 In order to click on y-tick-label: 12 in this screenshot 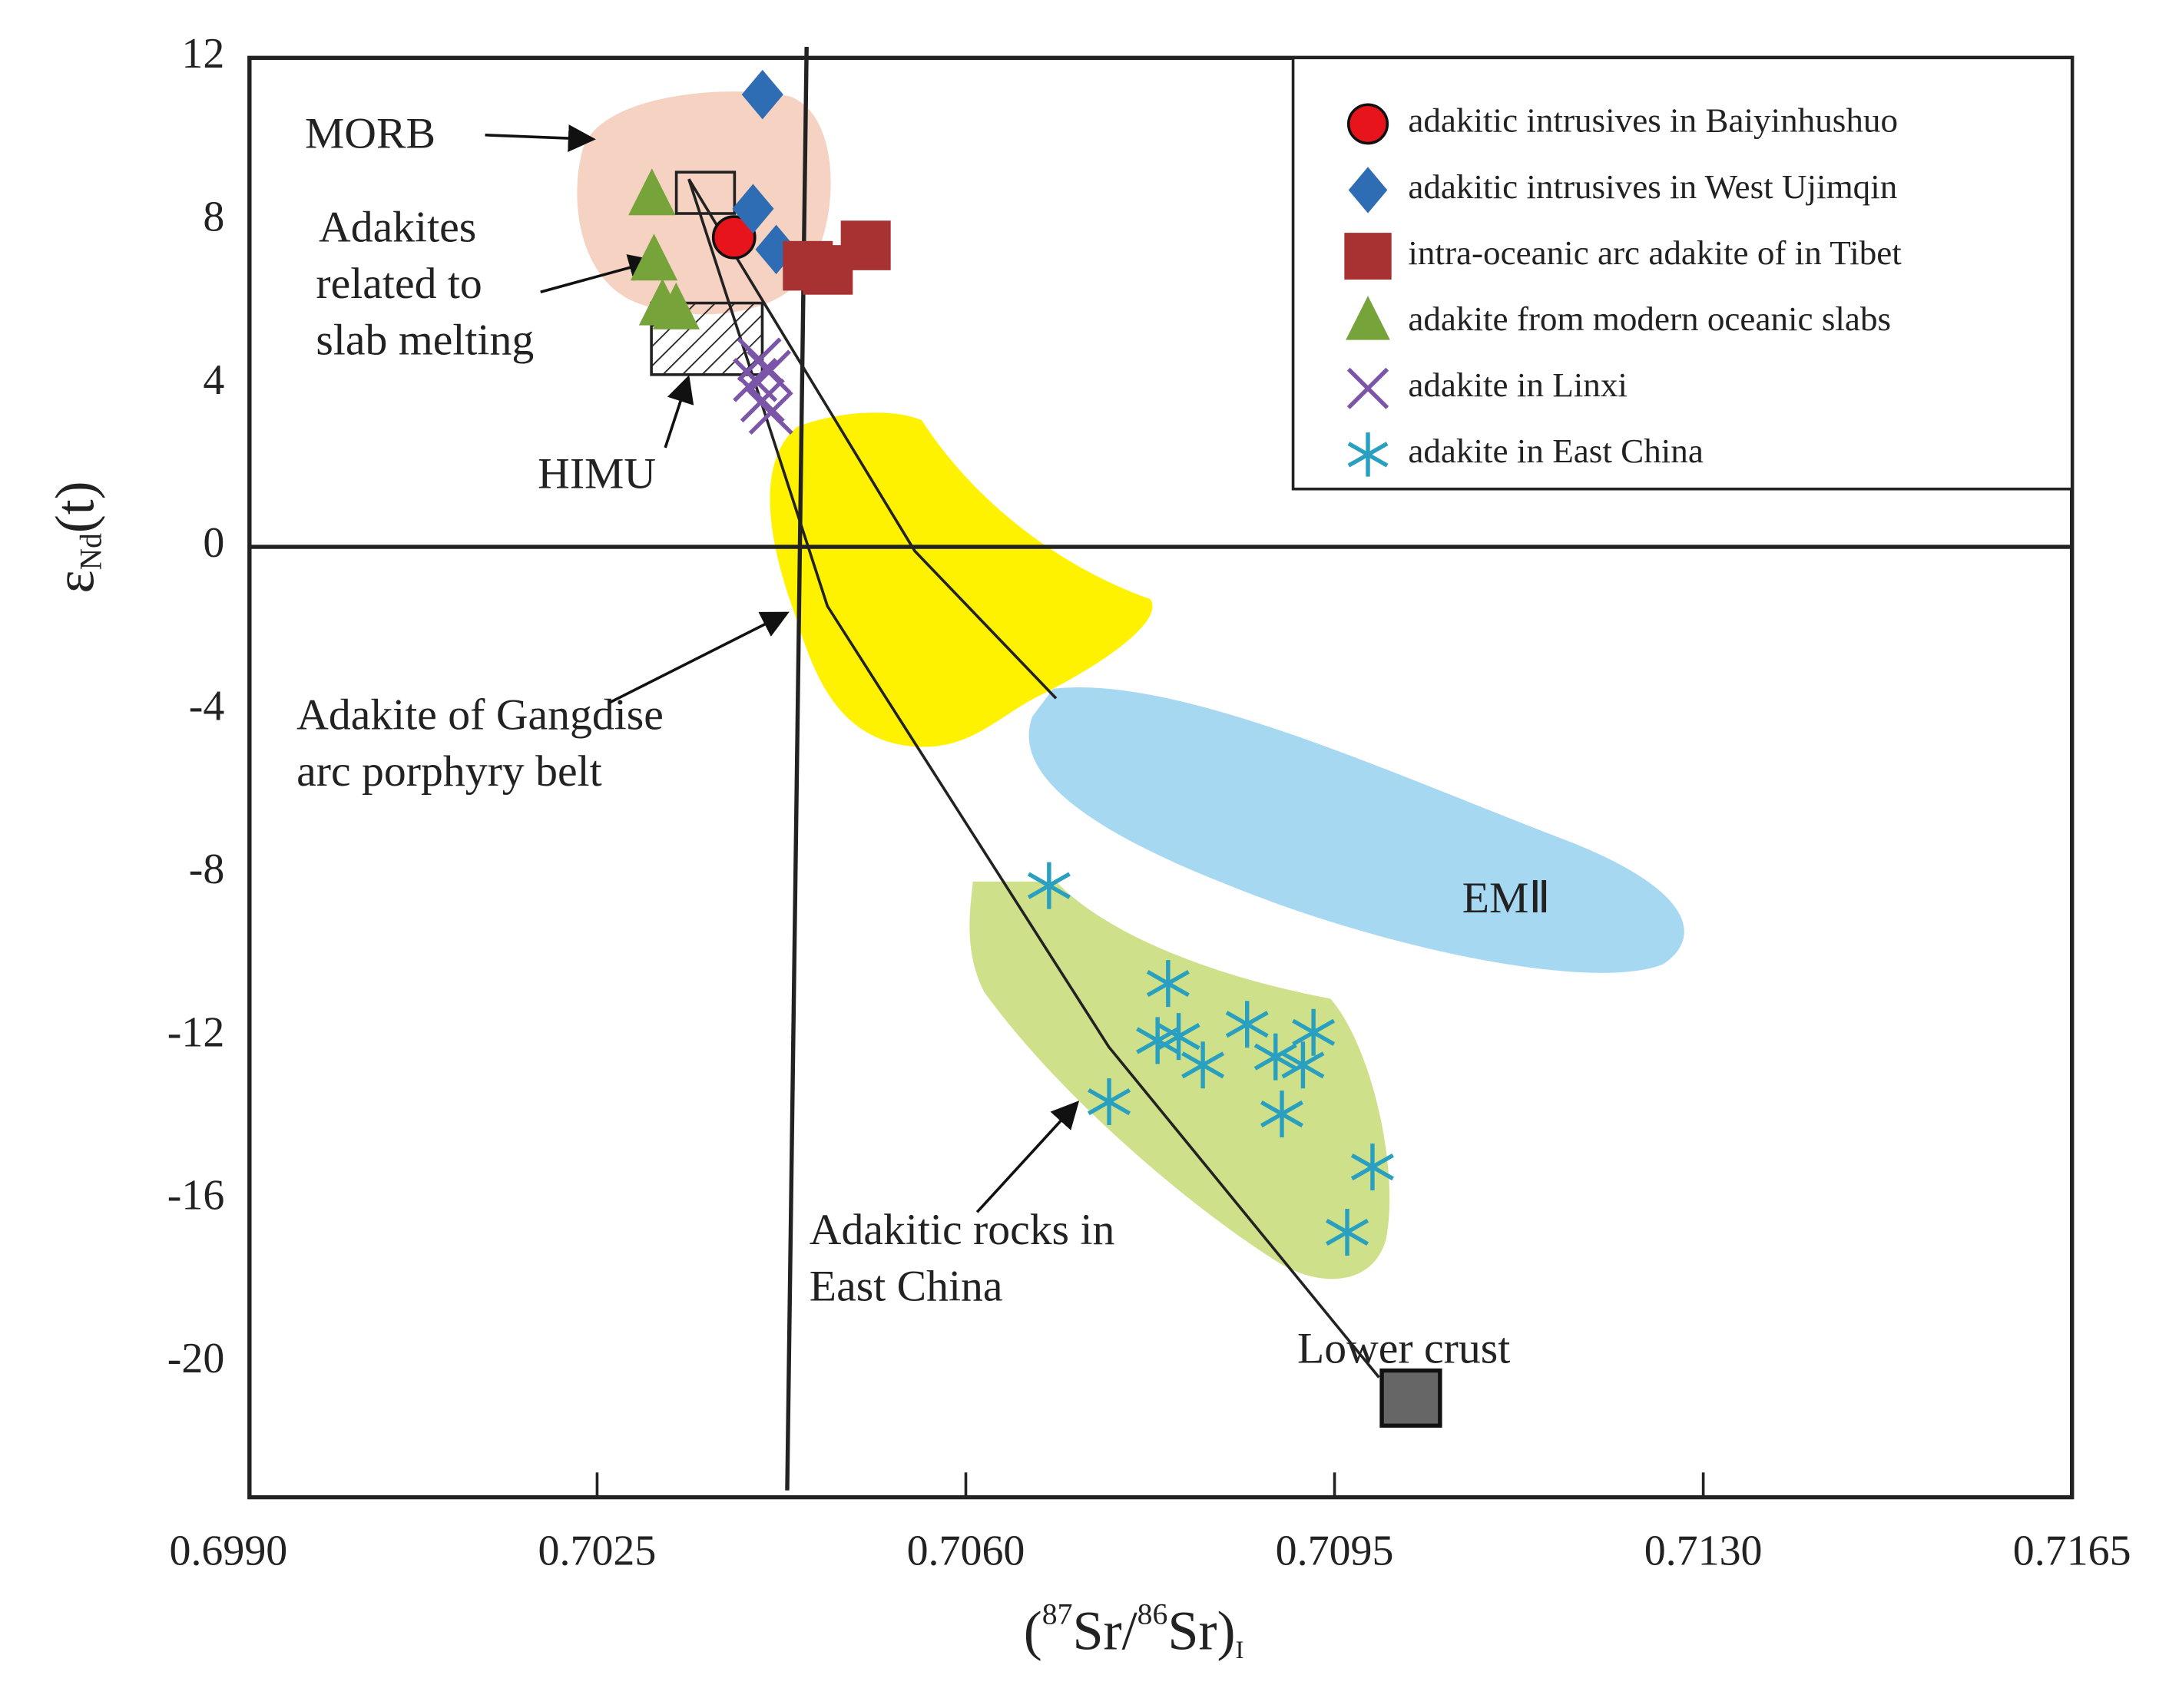, I will do `click(202, 54)`.